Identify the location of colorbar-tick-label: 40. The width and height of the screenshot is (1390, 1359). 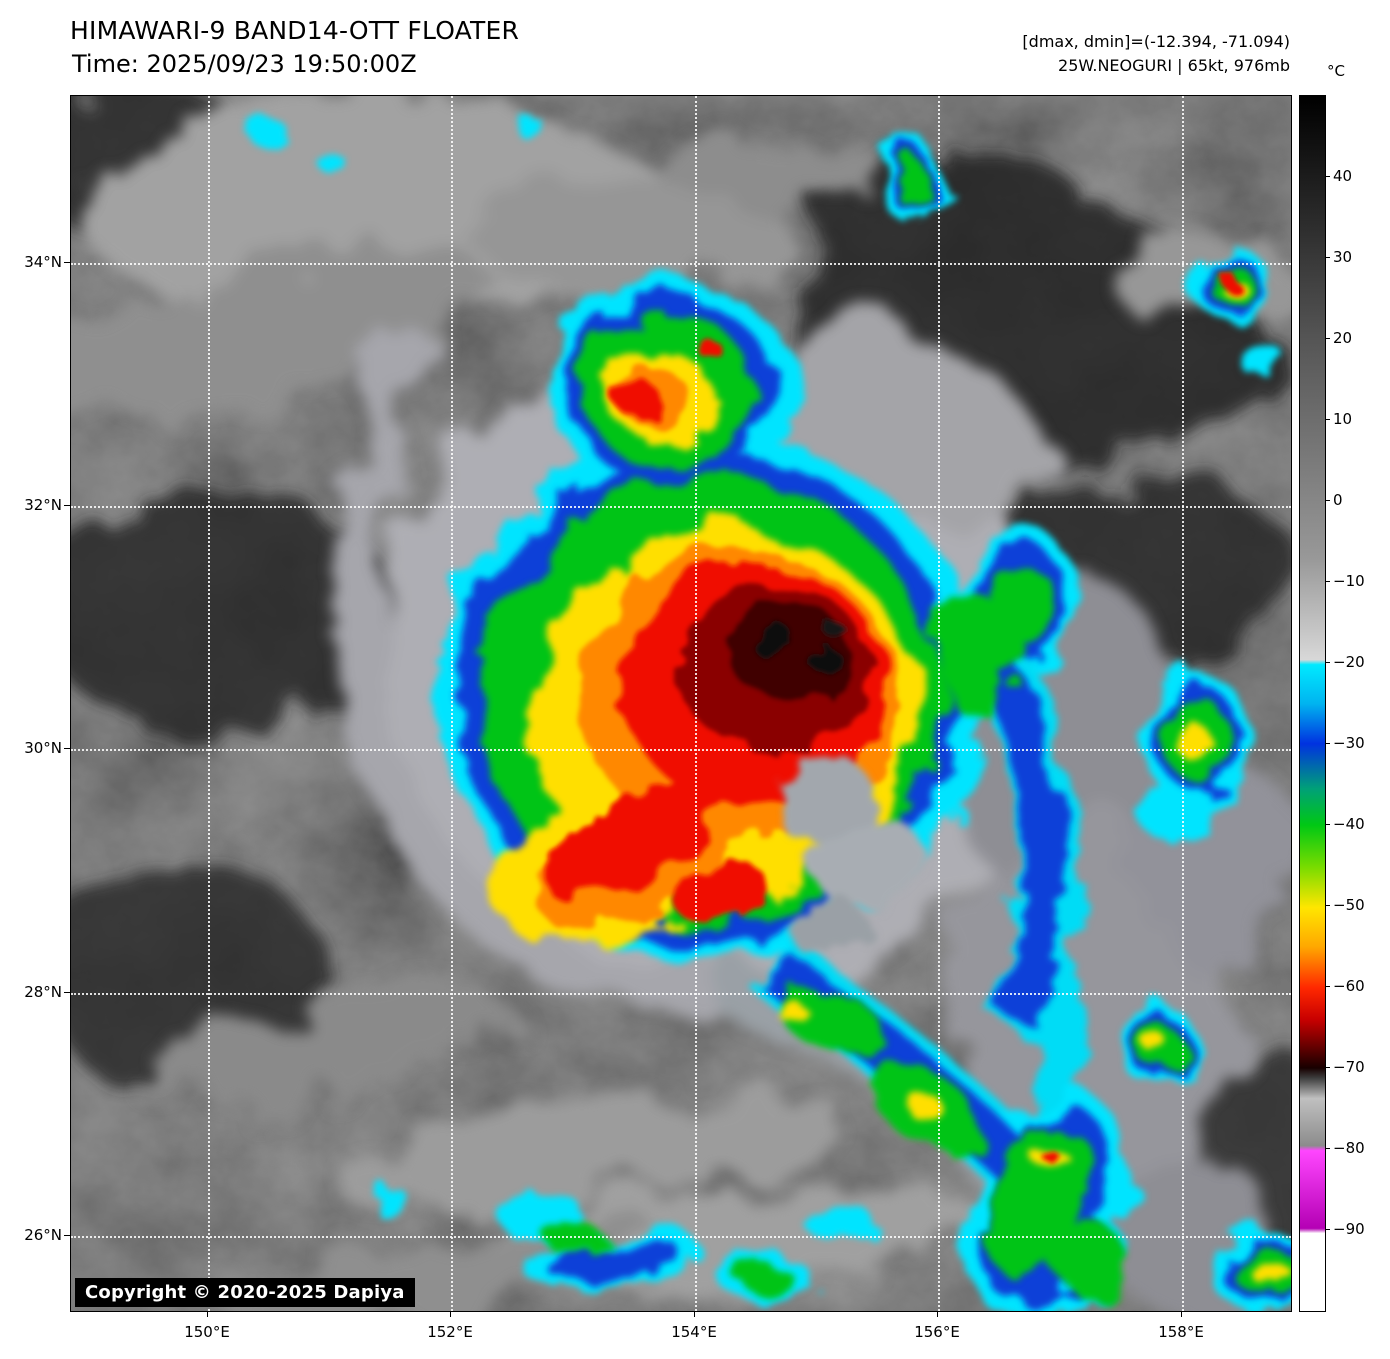
(1343, 176).